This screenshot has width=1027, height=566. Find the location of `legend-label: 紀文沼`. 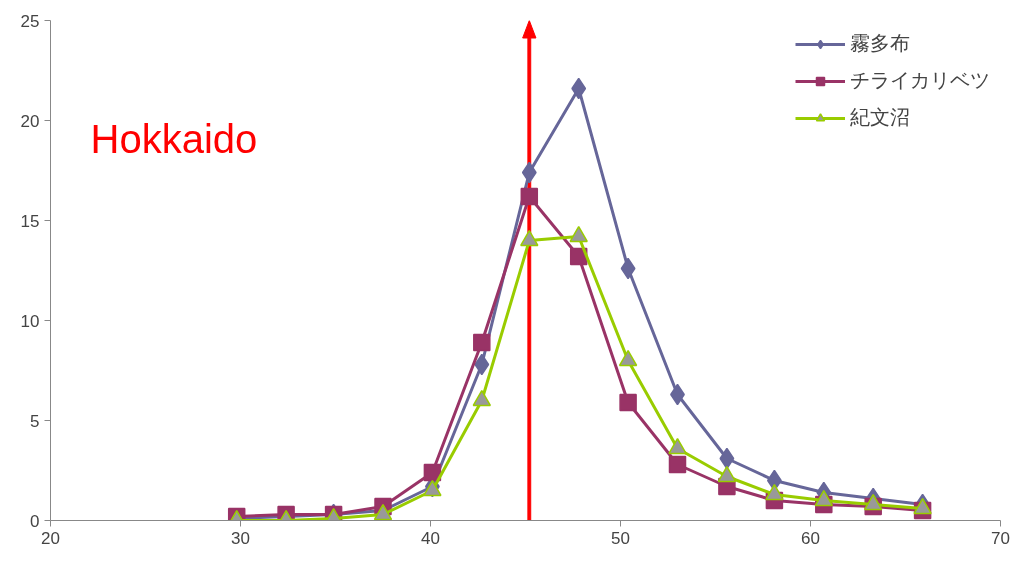

legend-label: 紀文沼 is located at coordinates (880, 117).